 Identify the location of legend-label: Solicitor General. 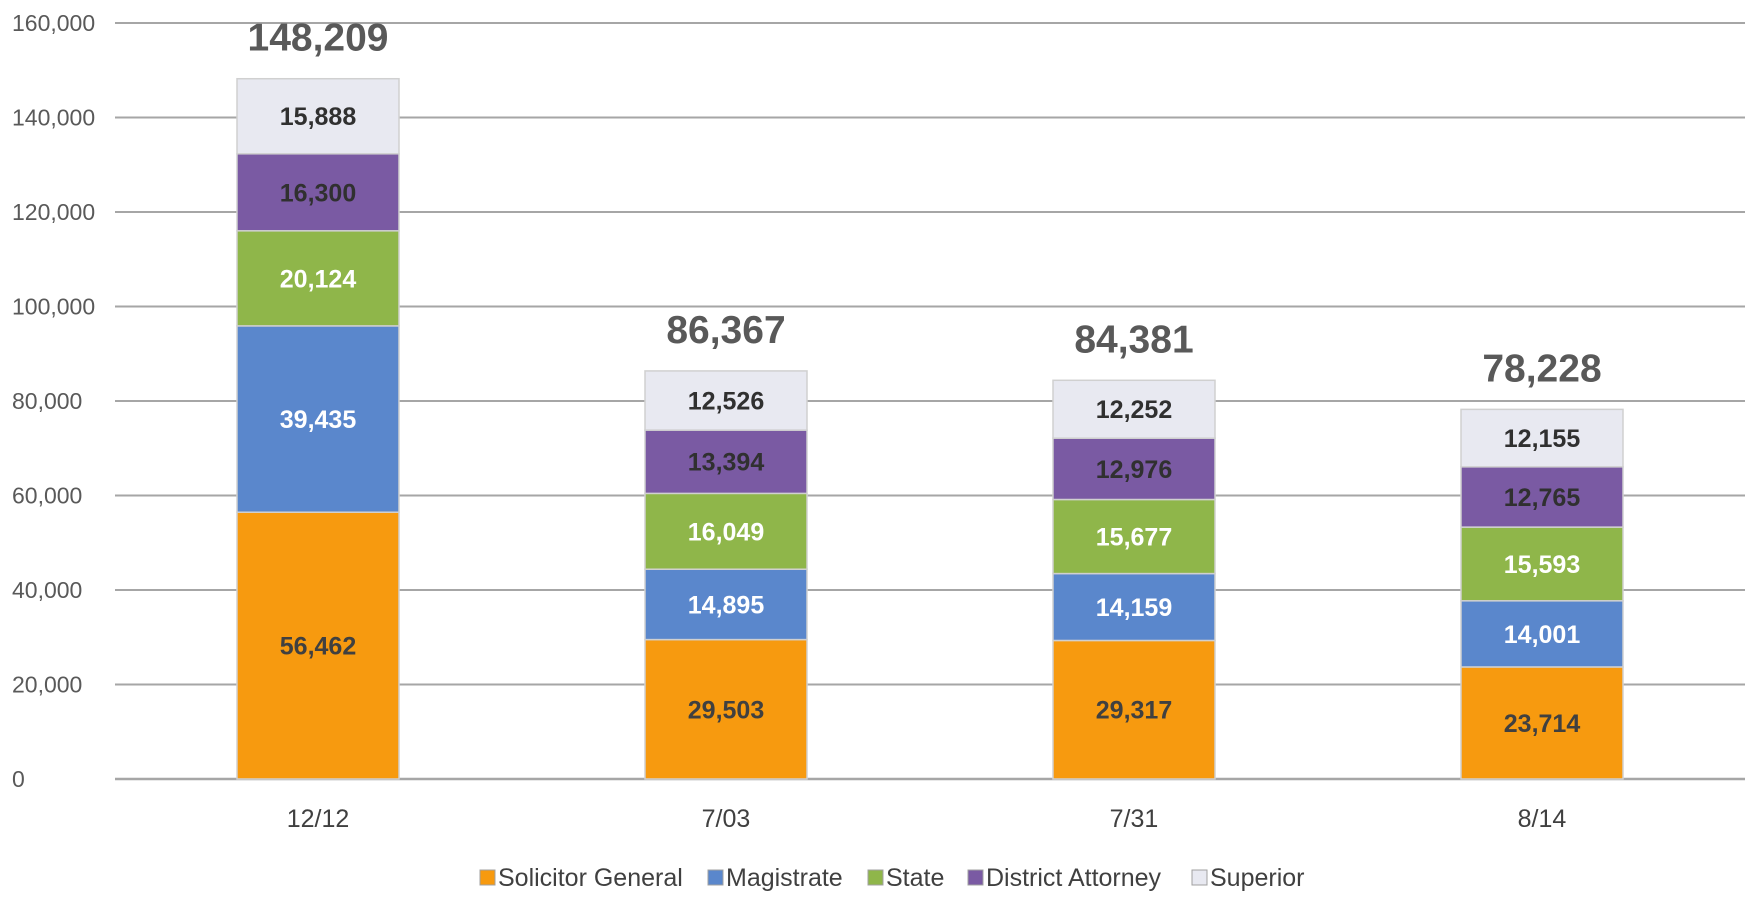
(590, 878).